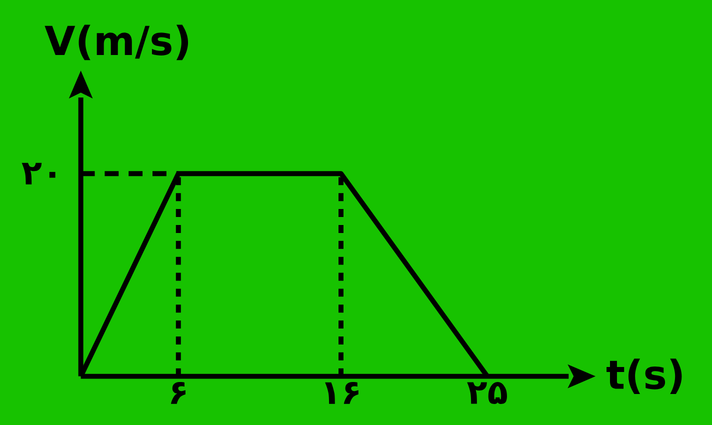 The width and height of the screenshot is (712, 425). What do you see at coordinates (644, 376) in the screenshot?
I see `x-axis-title: t(s)` at bounding box center [644, 376].